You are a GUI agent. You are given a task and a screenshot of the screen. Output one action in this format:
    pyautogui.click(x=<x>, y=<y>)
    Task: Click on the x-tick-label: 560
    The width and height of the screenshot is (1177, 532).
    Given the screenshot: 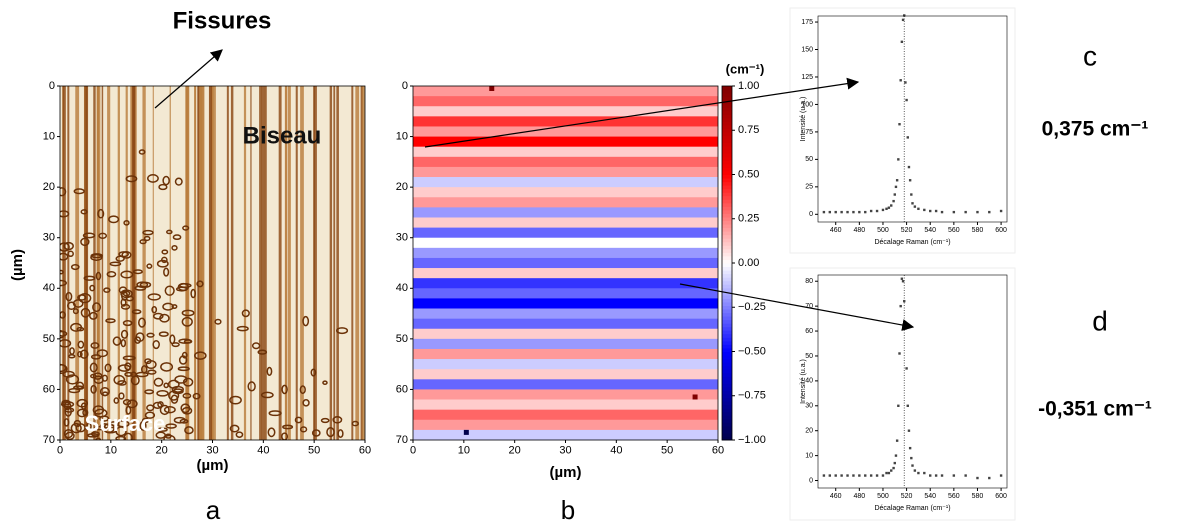 What is the action you would take?
    pyautogui.click(x=954, y=496)
    